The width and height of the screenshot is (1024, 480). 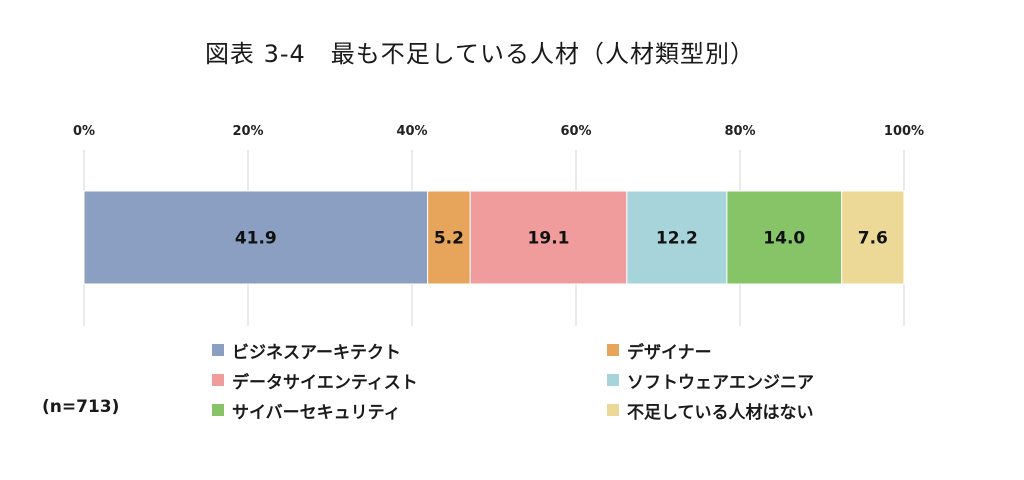 I want to click on legend-label: データサイエンティスト, so click(x=325, y=382).